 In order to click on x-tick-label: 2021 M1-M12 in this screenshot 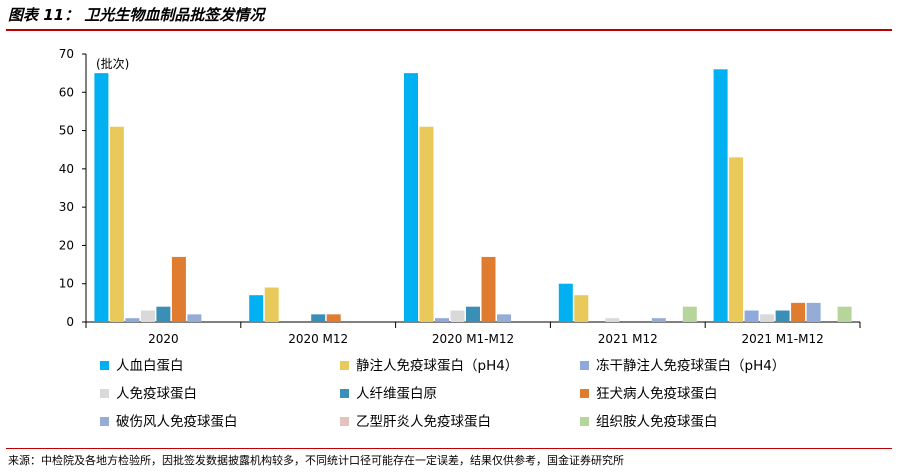, I will do `click(782, 339)`.